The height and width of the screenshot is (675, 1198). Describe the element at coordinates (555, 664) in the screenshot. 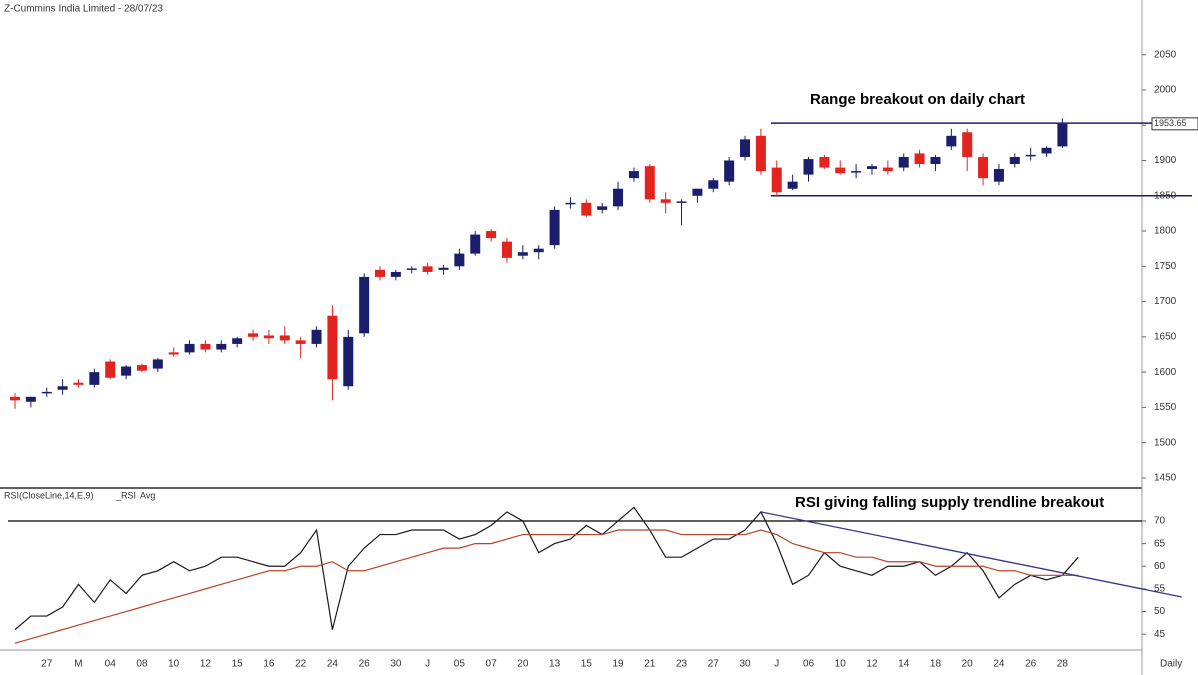

I see `x-tick-label: 13` at that location.